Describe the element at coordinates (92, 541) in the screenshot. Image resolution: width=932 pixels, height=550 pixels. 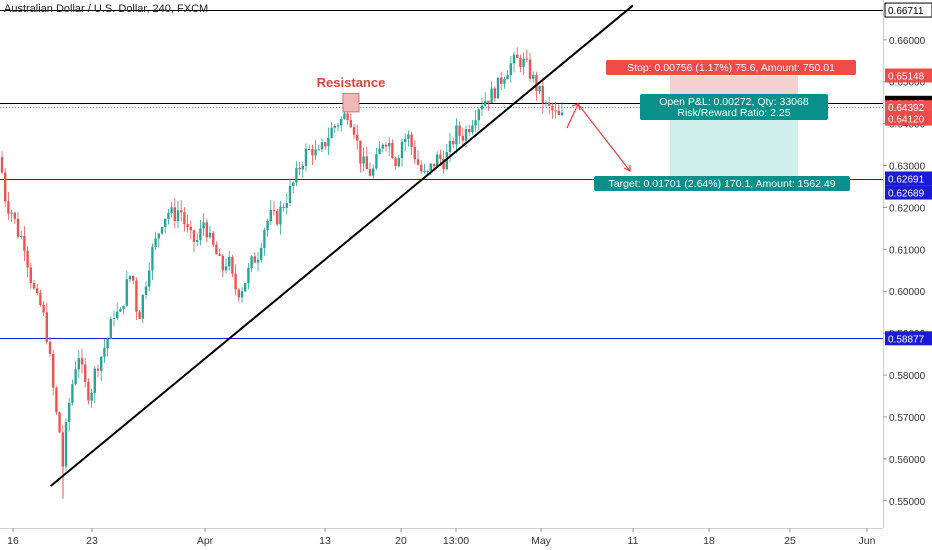
I see `x-tick-label-1: 23` at that location.